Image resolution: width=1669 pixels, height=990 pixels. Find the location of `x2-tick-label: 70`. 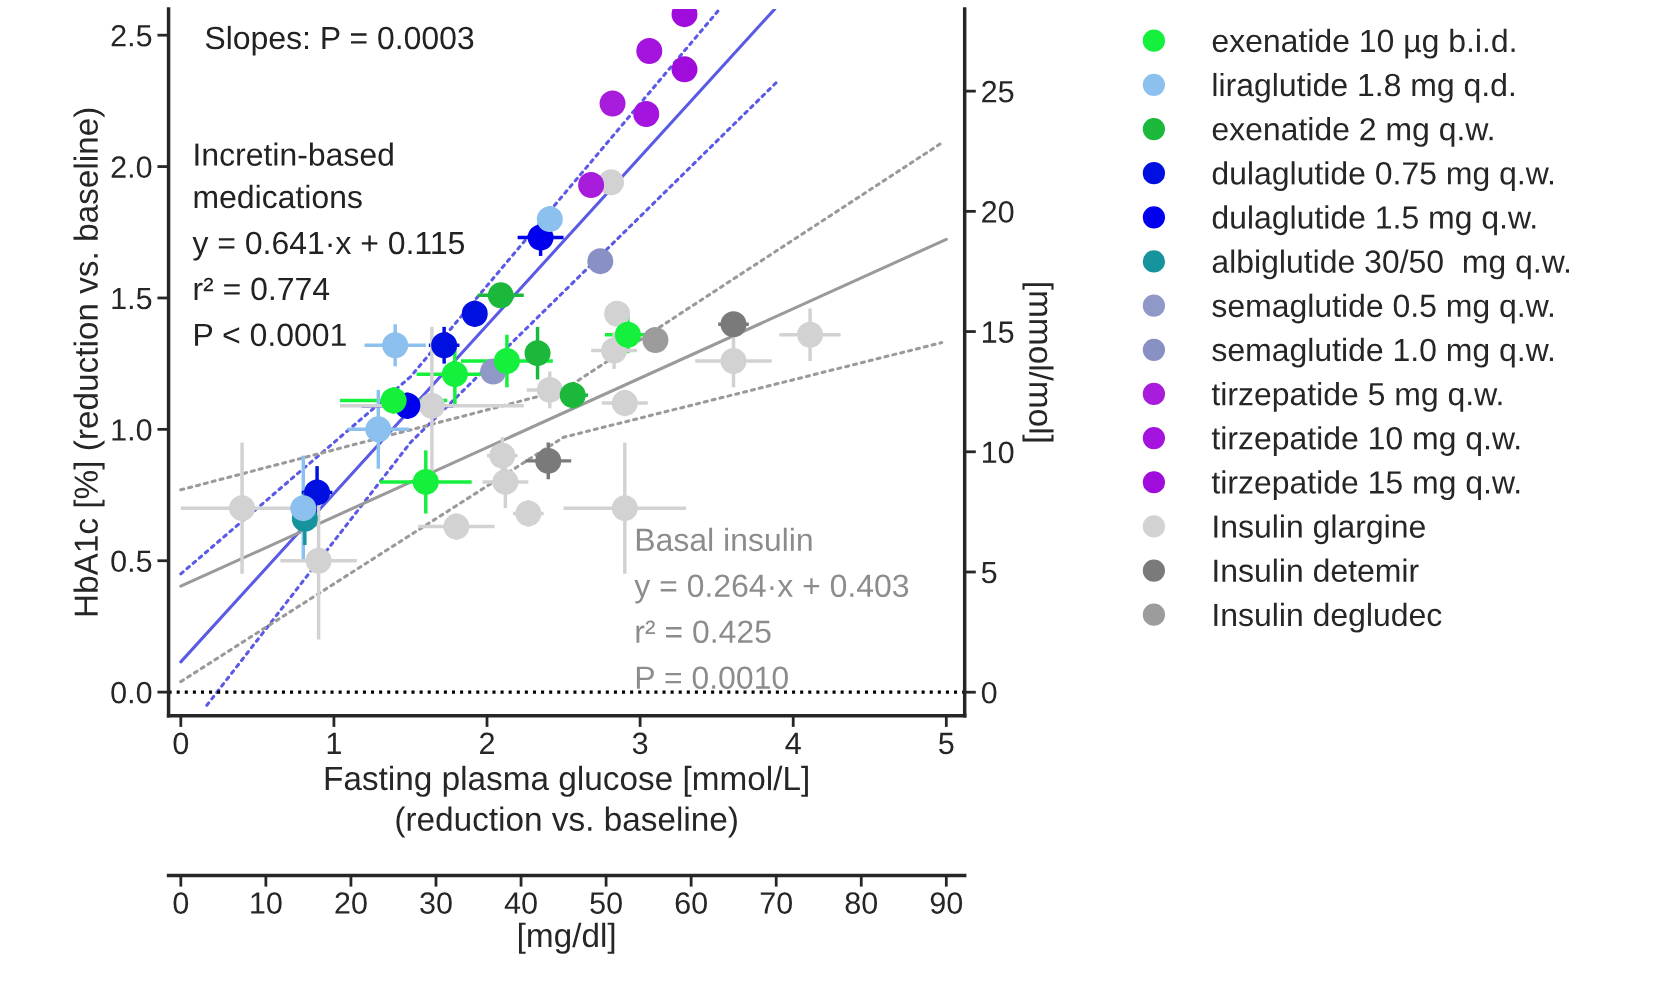

x2-tick-label: 70 is located at coordinates (776, 903).